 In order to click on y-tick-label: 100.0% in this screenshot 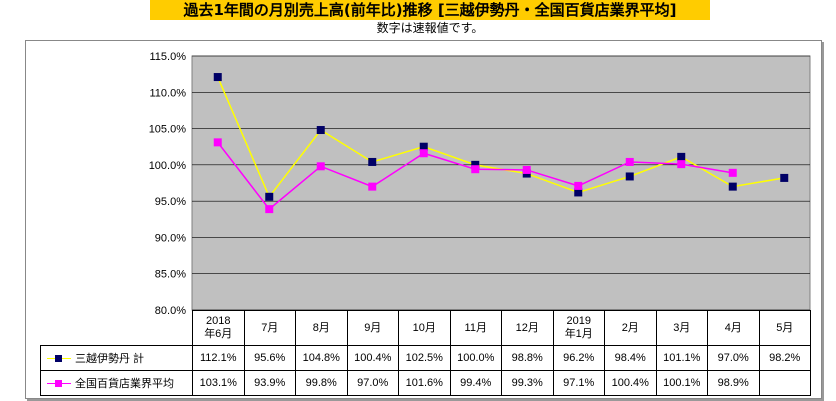, I will do `click(168, 166)`.